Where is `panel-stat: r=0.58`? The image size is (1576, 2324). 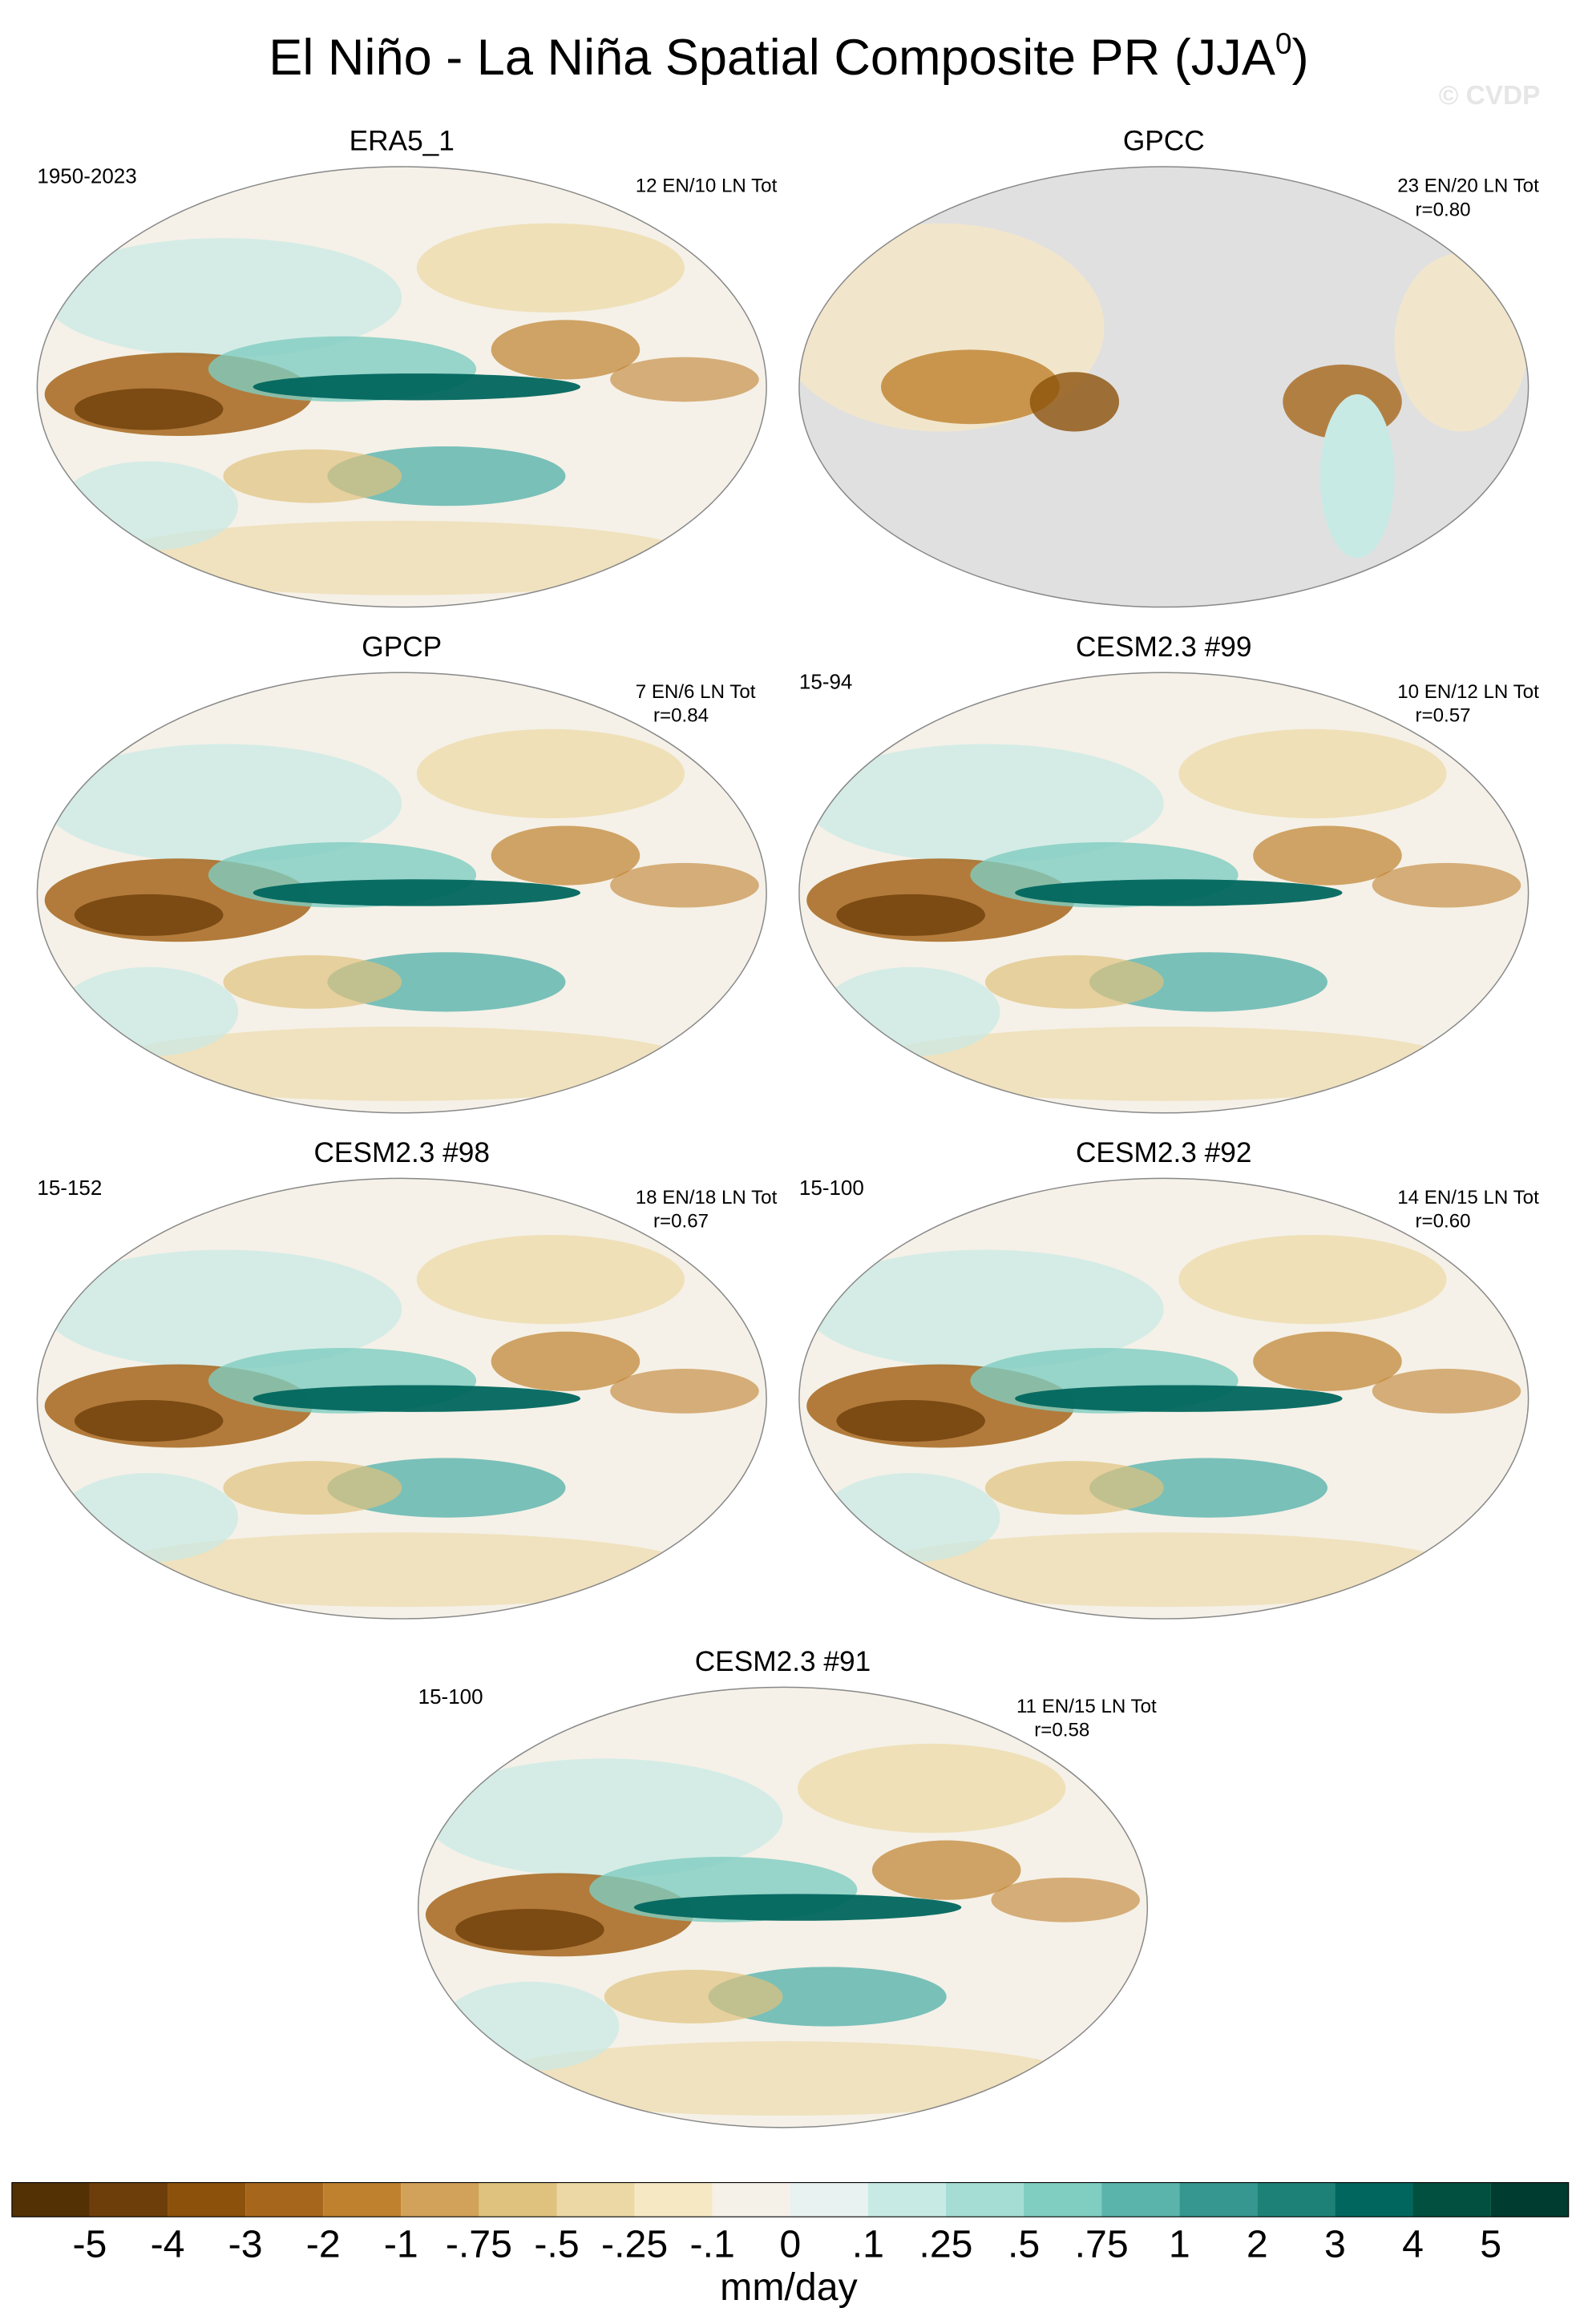
panel-stat: r=0.58 is located at coordinates (1061, 1730).